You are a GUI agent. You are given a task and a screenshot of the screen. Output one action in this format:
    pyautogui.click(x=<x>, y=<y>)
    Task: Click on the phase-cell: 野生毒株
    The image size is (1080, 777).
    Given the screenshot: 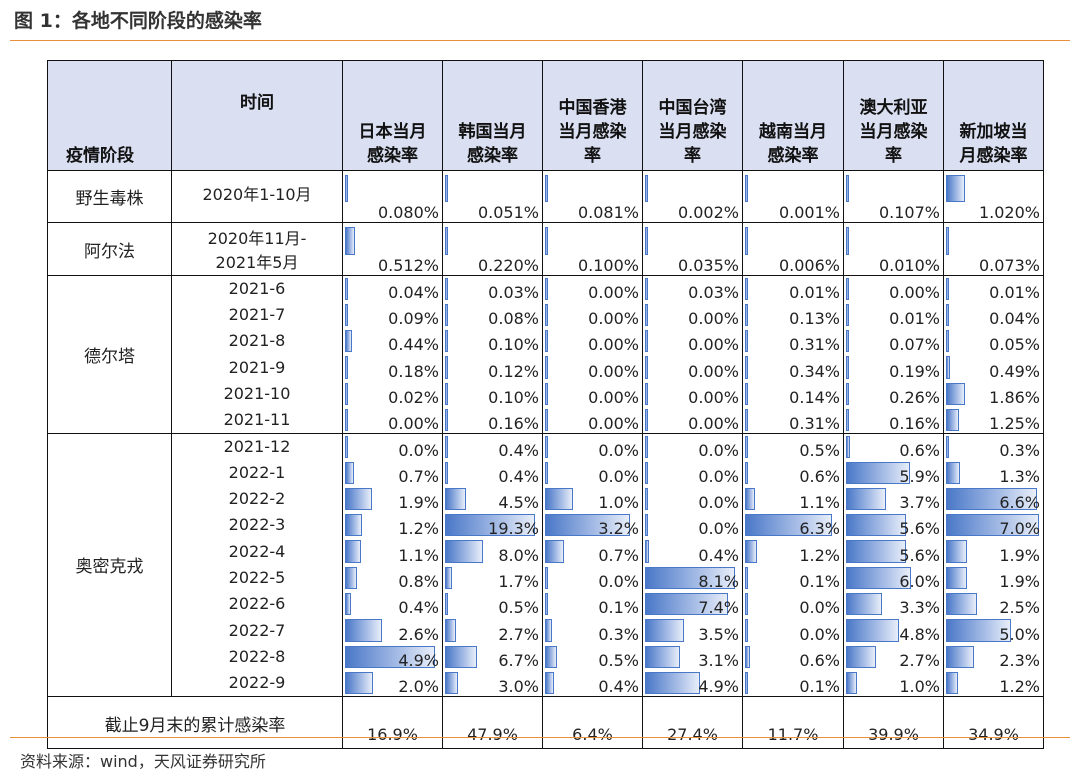 What is the action you would take?
    pyautogui.click(x=109, y=196)
    